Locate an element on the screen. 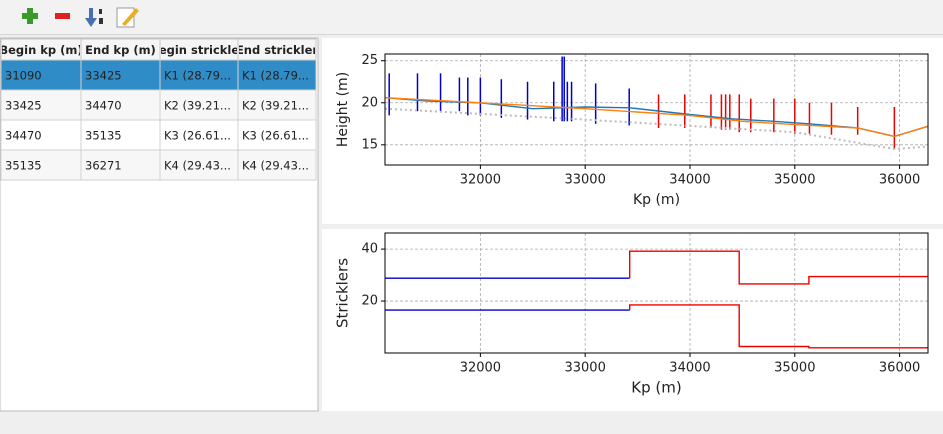  y-axis-label: Stricklers is located at coordinates (343, 293).